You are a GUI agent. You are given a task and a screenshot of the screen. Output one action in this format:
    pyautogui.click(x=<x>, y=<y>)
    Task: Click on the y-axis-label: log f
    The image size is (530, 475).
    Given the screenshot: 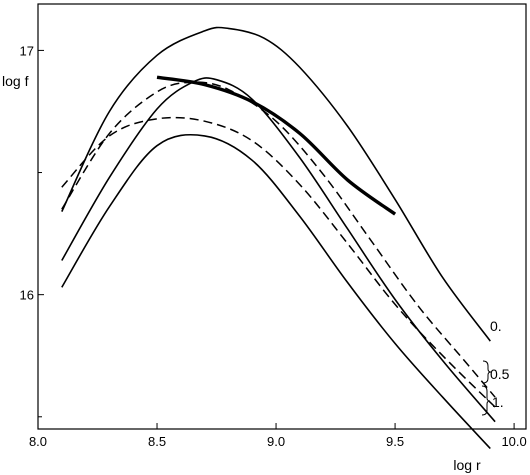 What is the action you would take?
    pyautogui.click(x=15, y=81)
    